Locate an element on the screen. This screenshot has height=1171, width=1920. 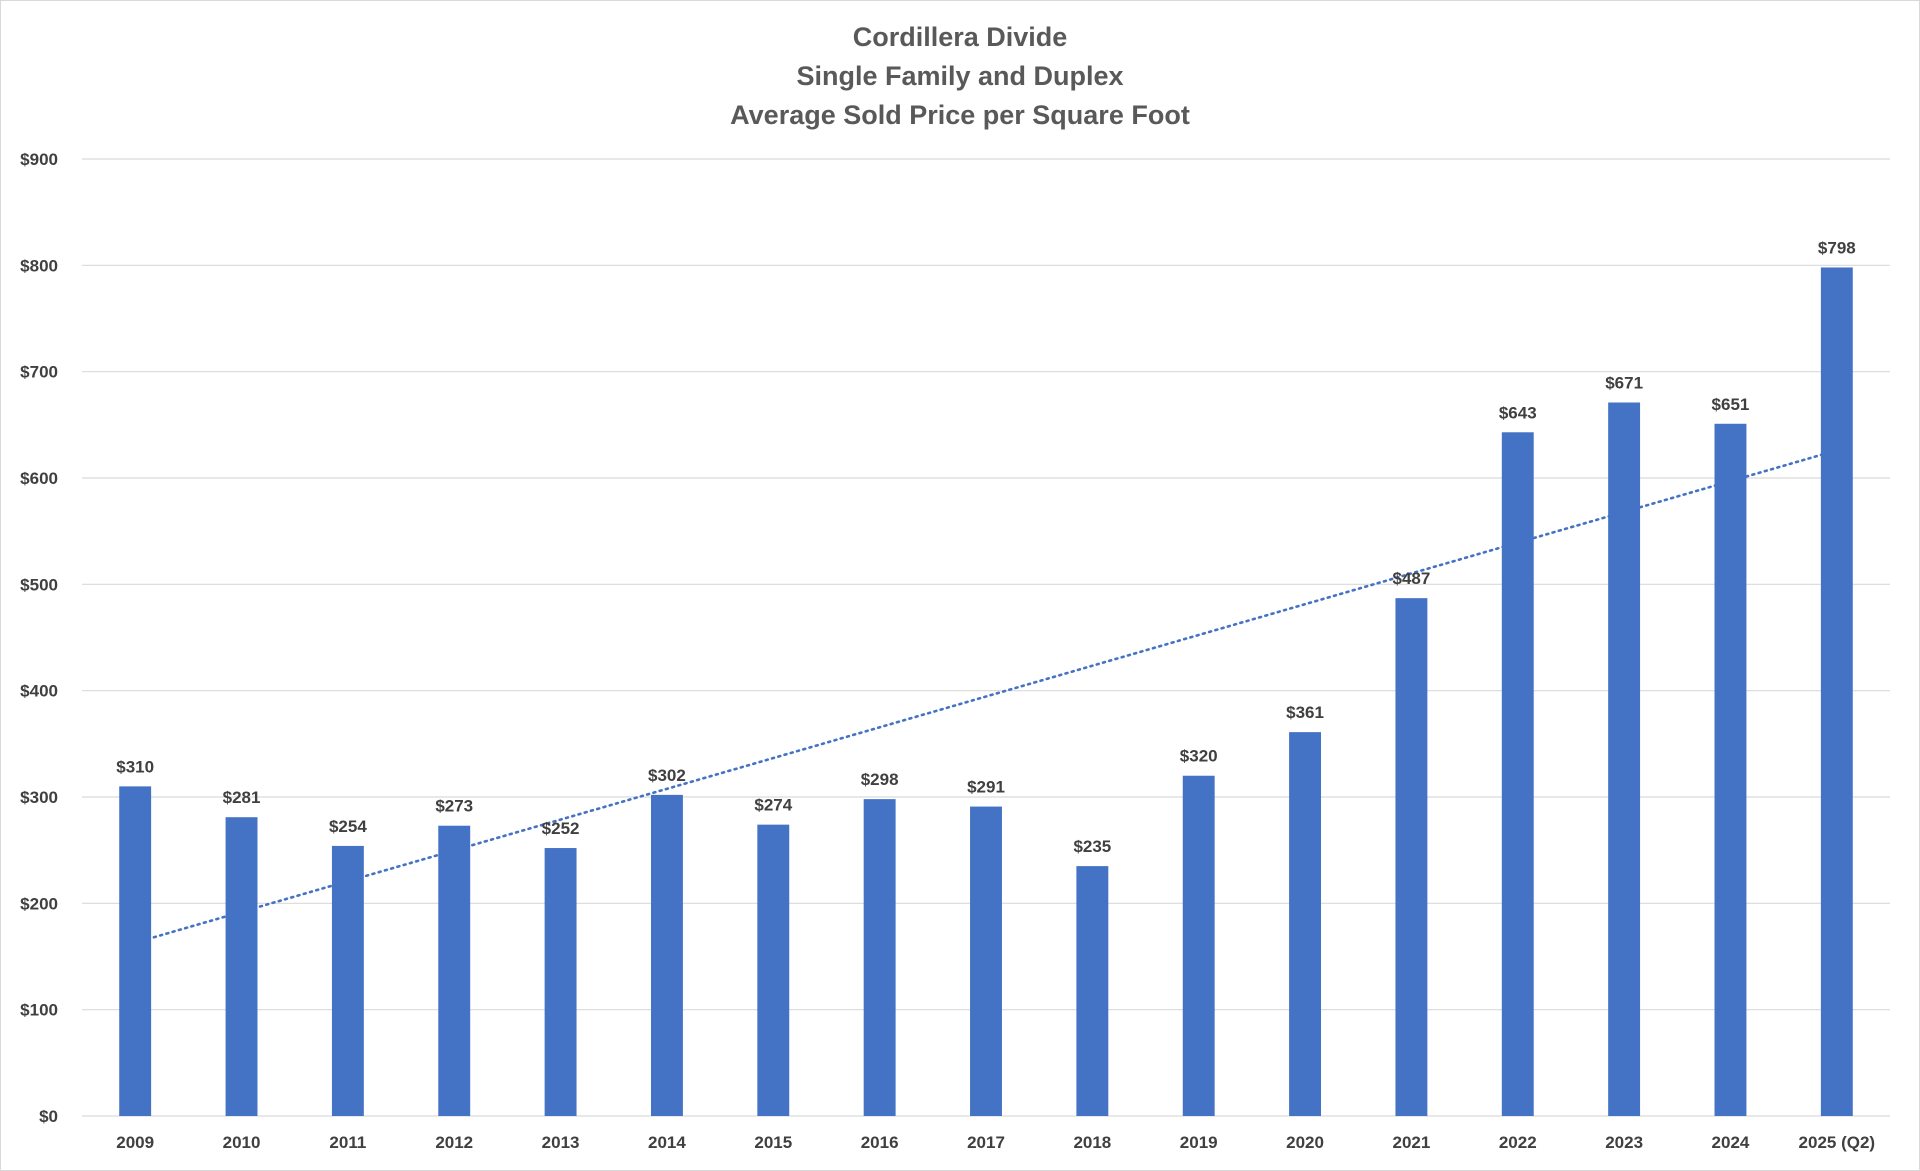
x-tick-label: 2025 (Q2) is located at coordinates (1837, 1142).